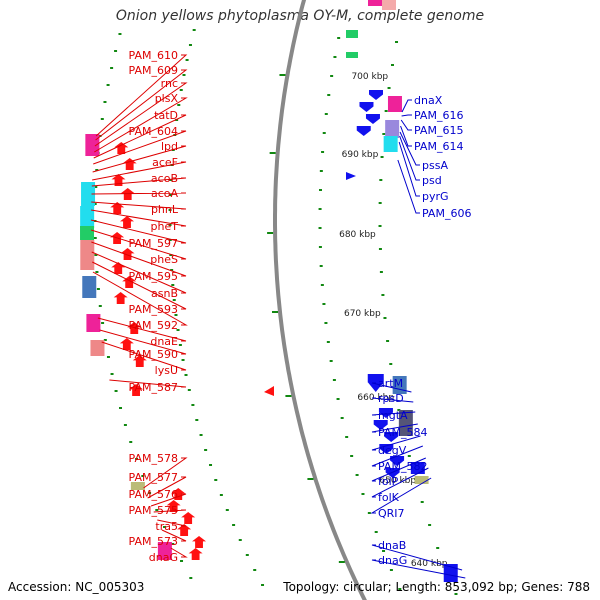  I want to click on gene-label-PAM_595: PAM_595, so click(153, 276).